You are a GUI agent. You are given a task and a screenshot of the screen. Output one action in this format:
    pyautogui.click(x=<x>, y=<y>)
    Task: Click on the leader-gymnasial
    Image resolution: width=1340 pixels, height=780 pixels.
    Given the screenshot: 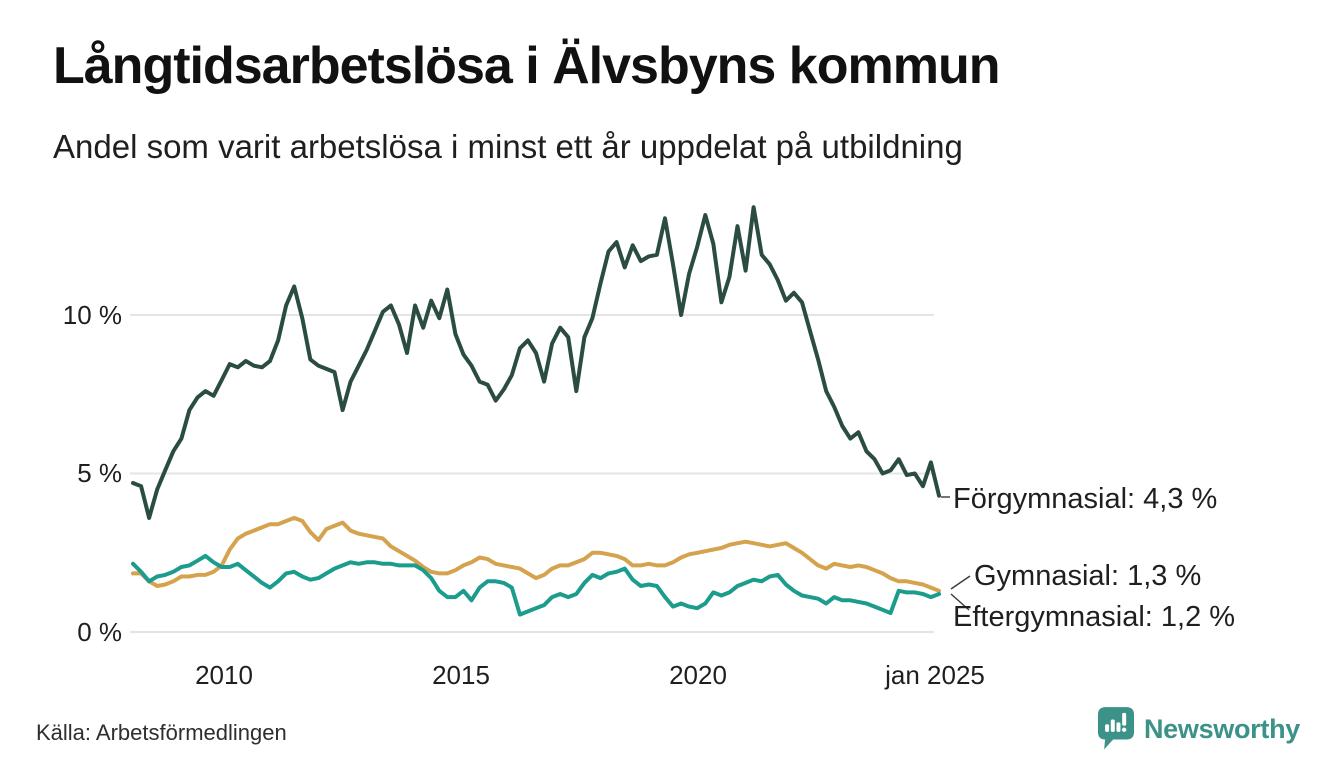 What is the action you would take?
    pyautogui.click(x=960, y=582)
    